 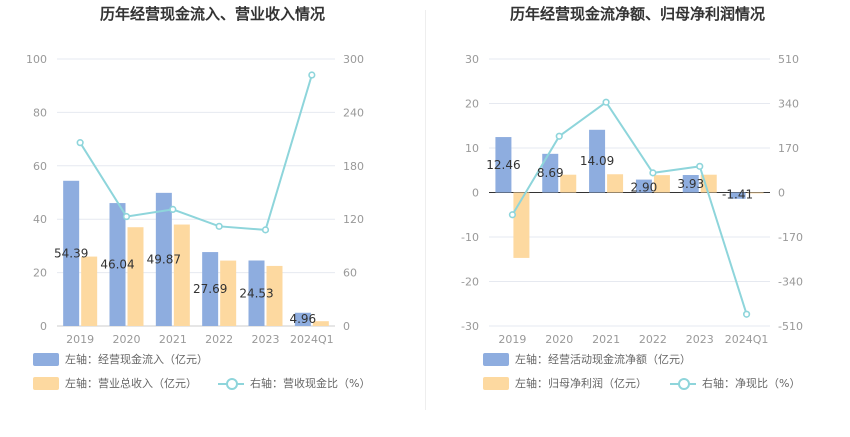 What do you see at coordinates (470, 237) in the screenshot?
I see `left-axis-tick-label: -10` at bounding box center [470, 237].